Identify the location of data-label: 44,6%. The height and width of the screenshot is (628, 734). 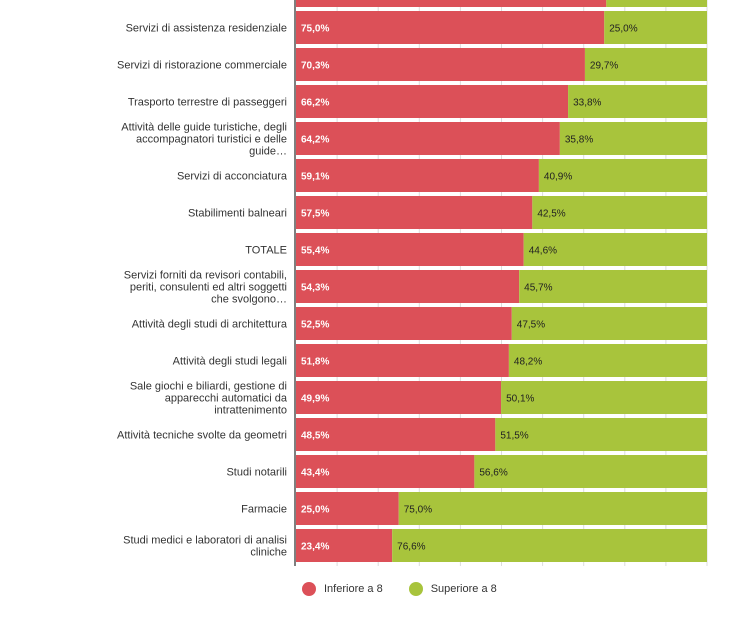
(543, 251).